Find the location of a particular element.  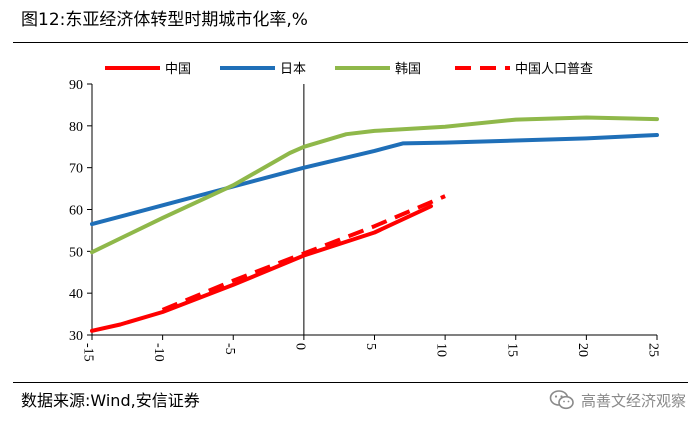

source-note: 数据来源:Wind,安信证券 is located at coordinates (110, 400).